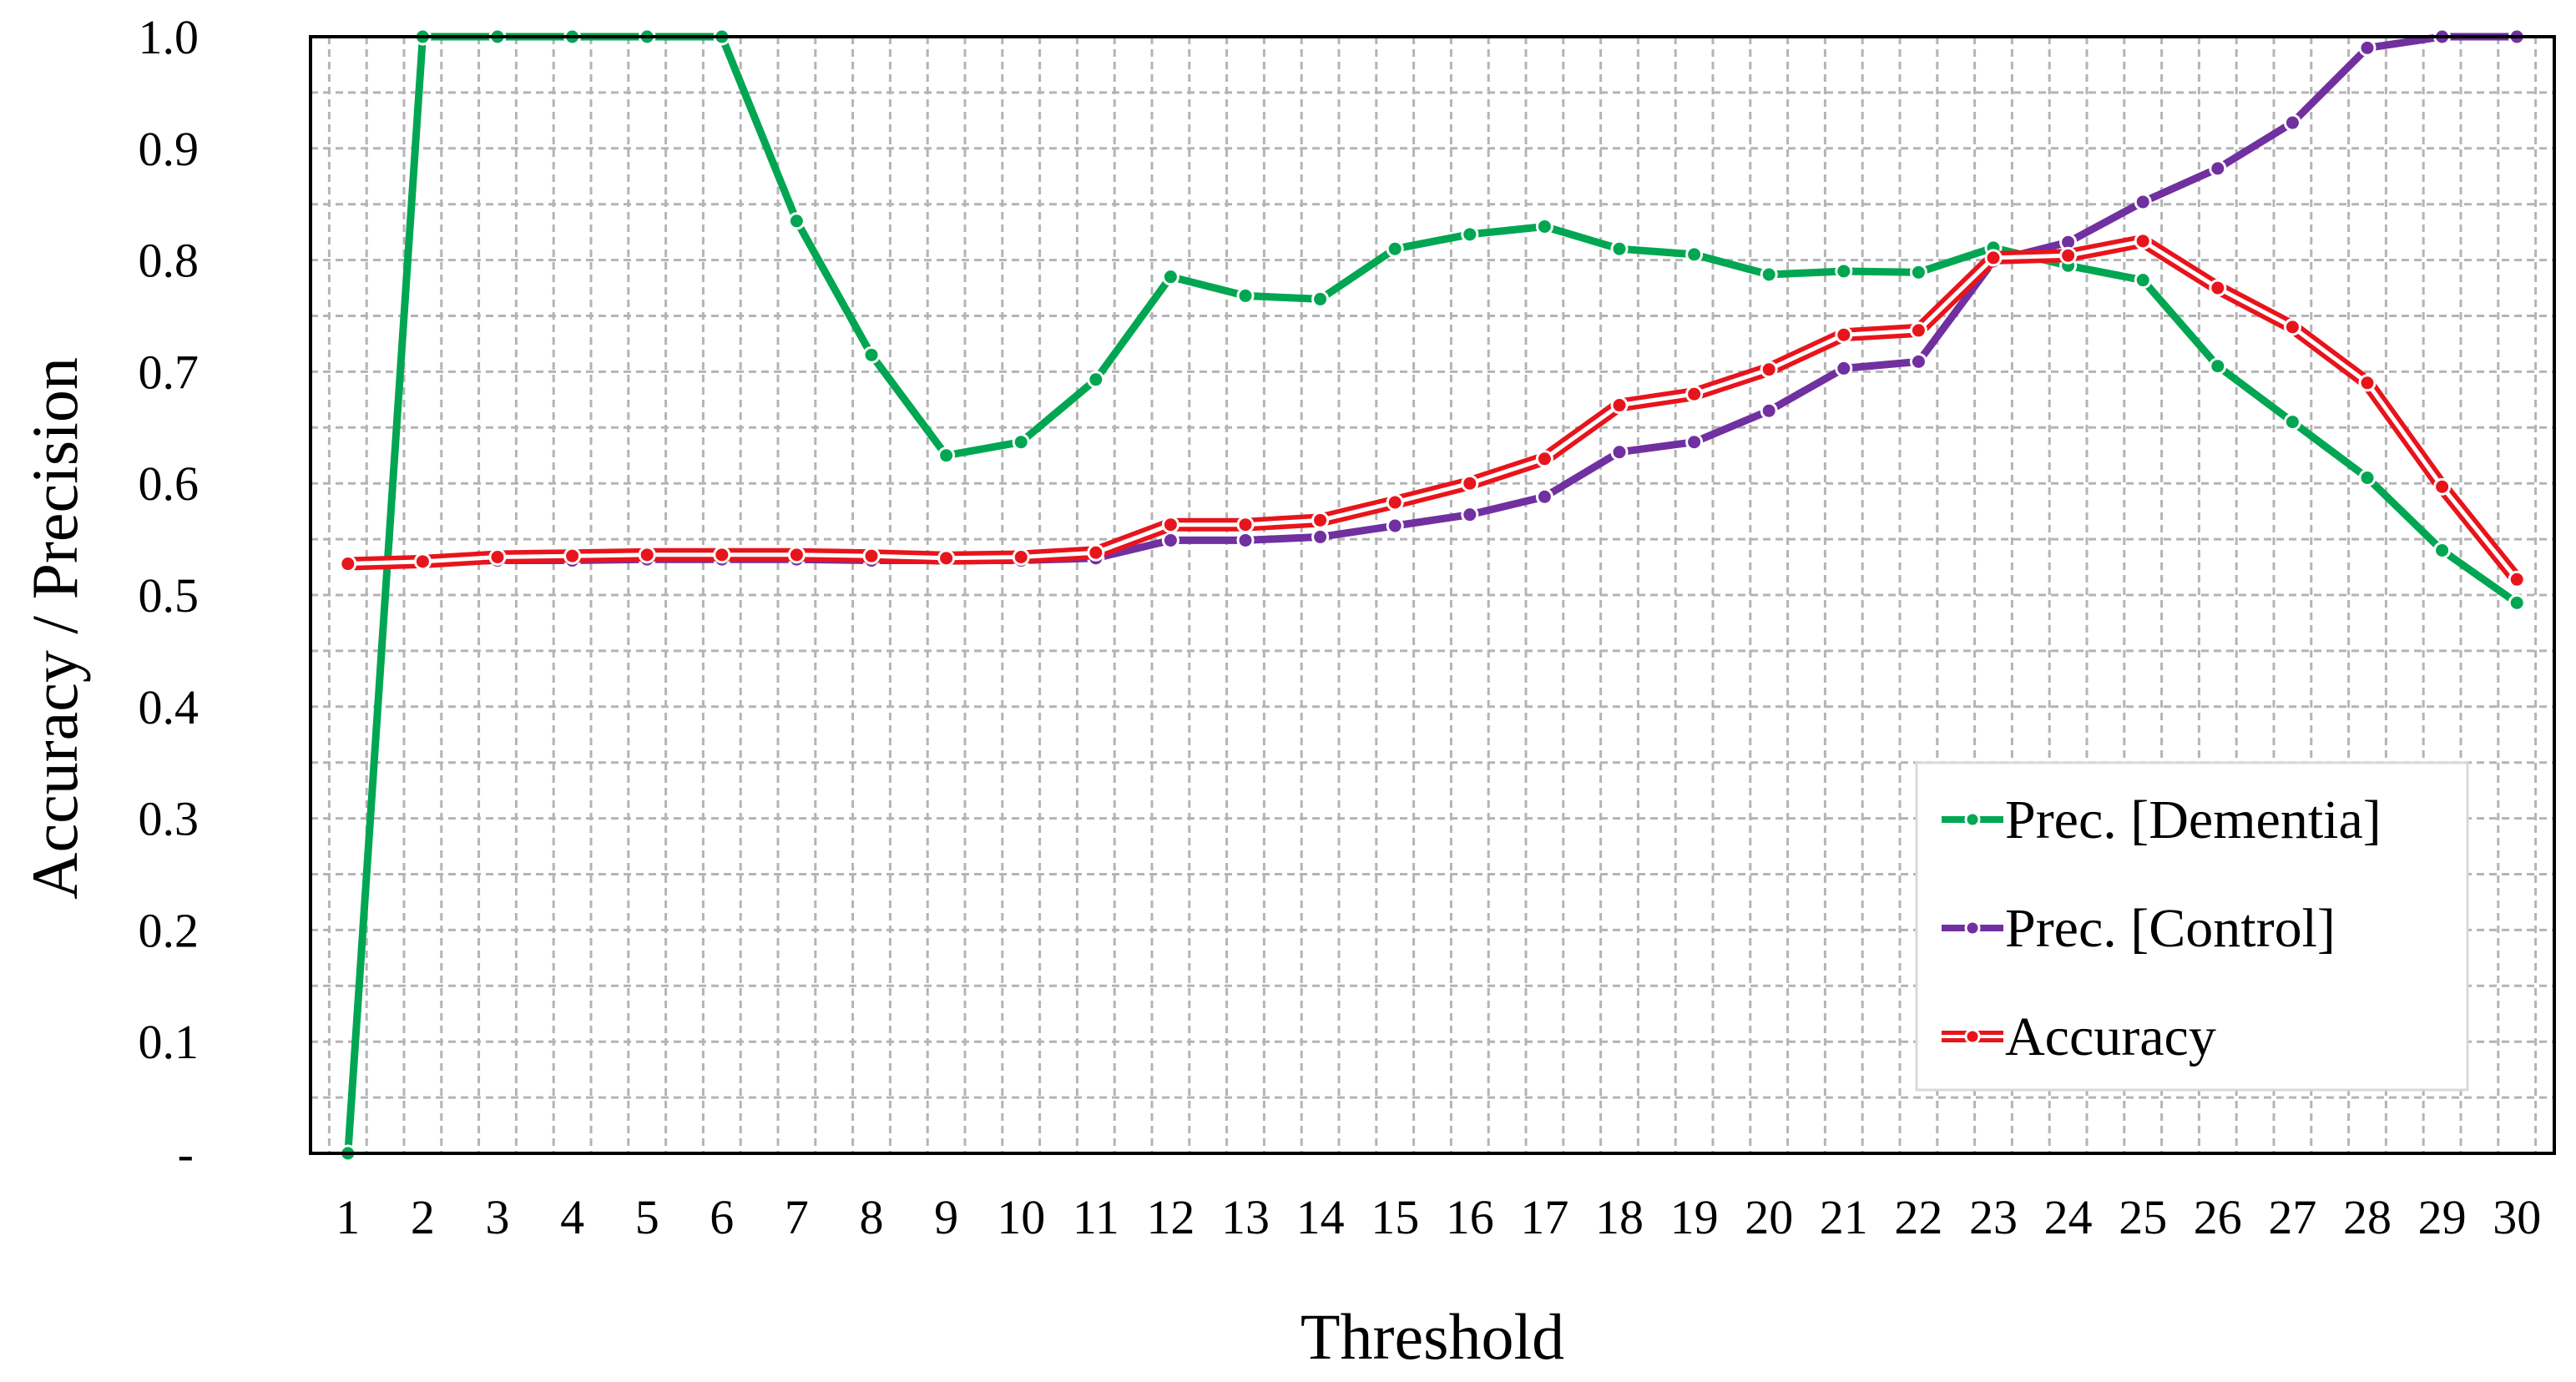 This screenshot has height=1382, width=2576. Describe the element at coordinates (1844, 1217) in the screenshot. I see `x-tick-label: 21` at that location.